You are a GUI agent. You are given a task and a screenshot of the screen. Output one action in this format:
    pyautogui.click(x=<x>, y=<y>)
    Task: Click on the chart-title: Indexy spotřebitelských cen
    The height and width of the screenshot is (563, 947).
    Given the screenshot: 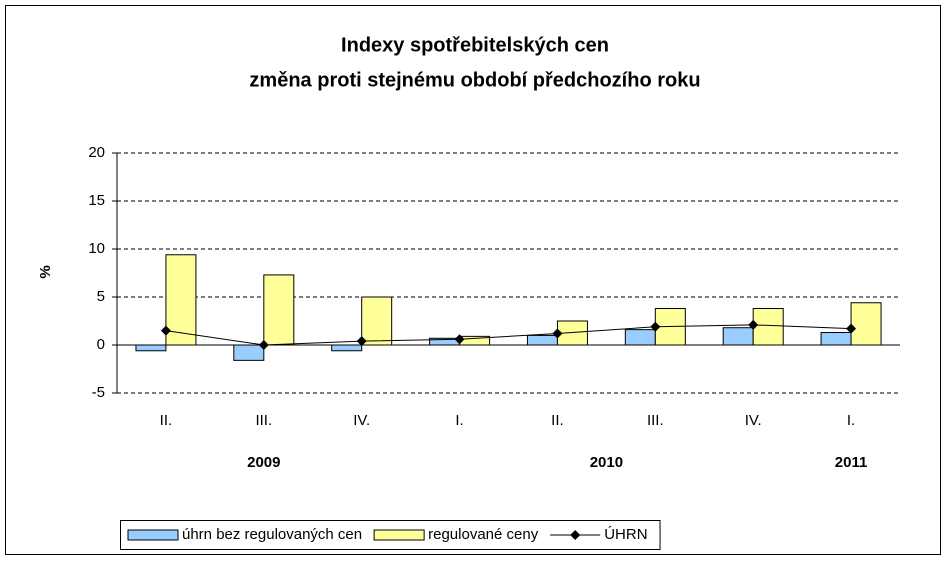 What is the action you would take?
    pyautogui.click(x=475, y=45)
    